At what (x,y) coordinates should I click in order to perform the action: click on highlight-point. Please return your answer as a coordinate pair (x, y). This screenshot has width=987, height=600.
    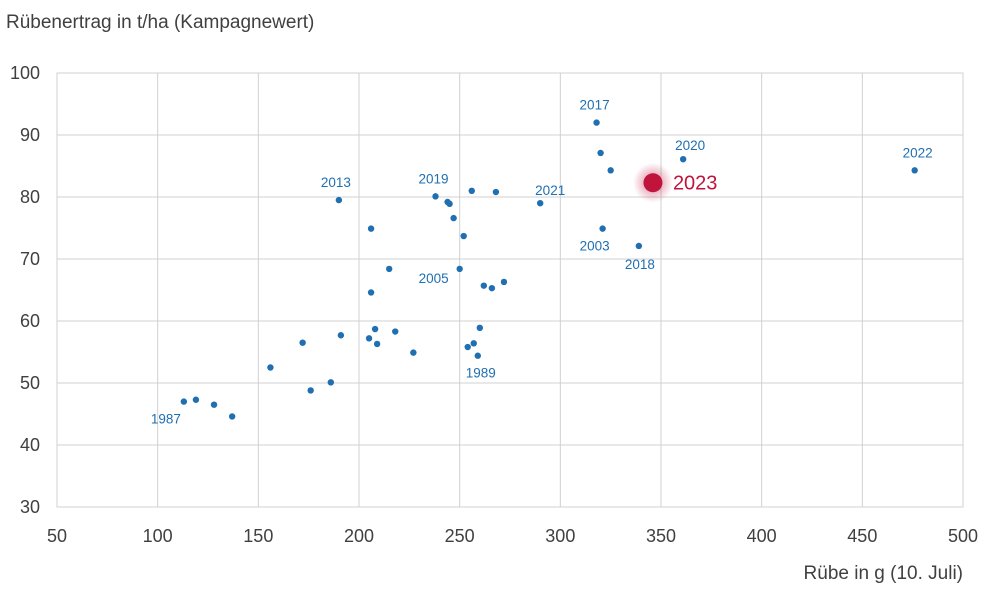
    Looking at the image, I should click on (653, 183).